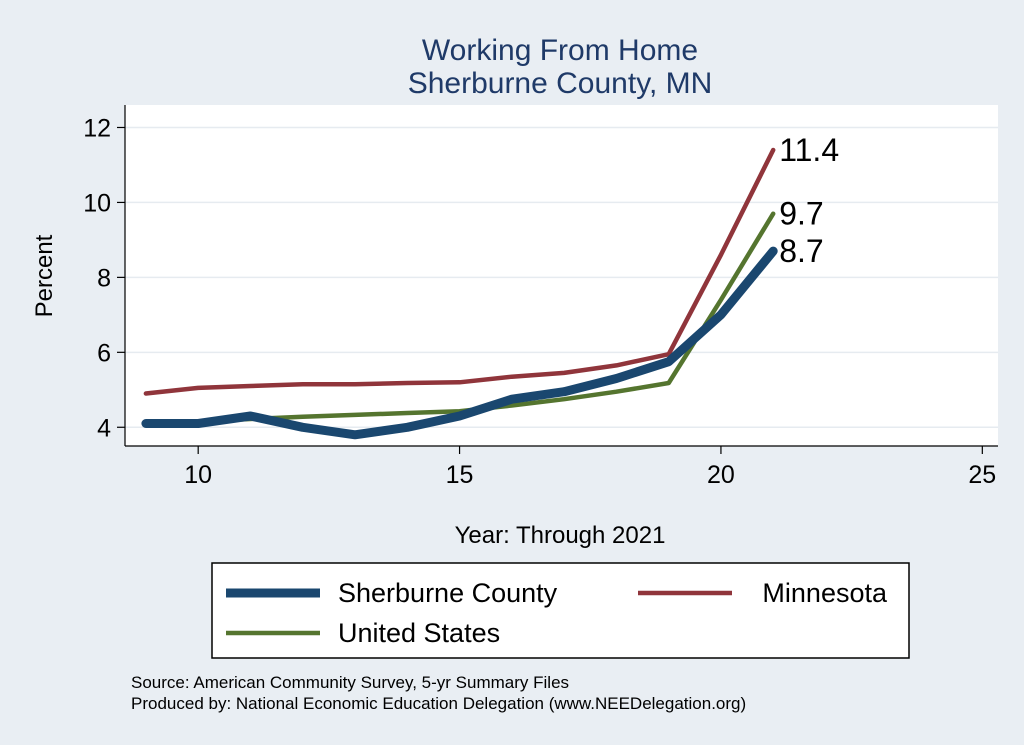 The image size is (1024, 745). Describe the element at coordinates (809, 150) in the screenshot. I see `end-label-minnesota: 11.4` at that location.